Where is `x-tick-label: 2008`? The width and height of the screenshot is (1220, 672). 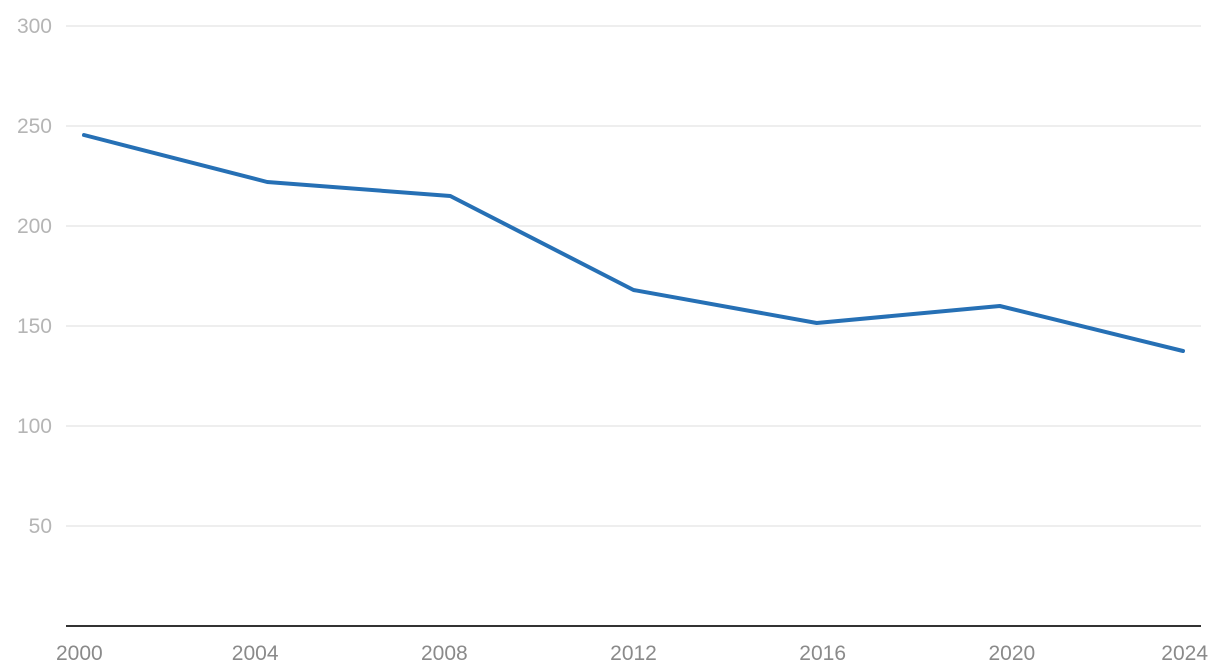 x-tick-label: 2008 is located at coordinates (444, 653).